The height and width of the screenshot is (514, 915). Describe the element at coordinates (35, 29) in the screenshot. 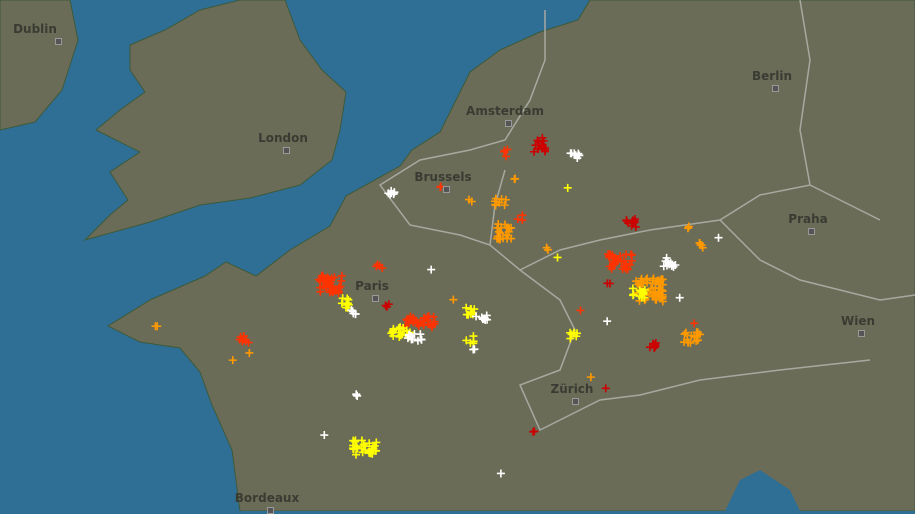

I see `city-label: Dublin` at that location.